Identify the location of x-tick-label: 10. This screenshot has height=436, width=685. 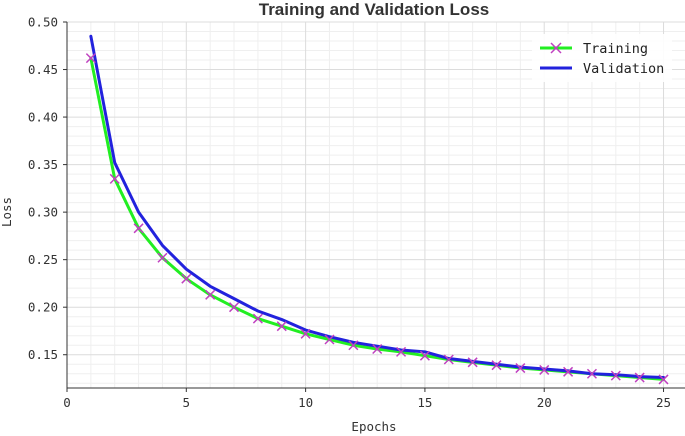
(305, 402).